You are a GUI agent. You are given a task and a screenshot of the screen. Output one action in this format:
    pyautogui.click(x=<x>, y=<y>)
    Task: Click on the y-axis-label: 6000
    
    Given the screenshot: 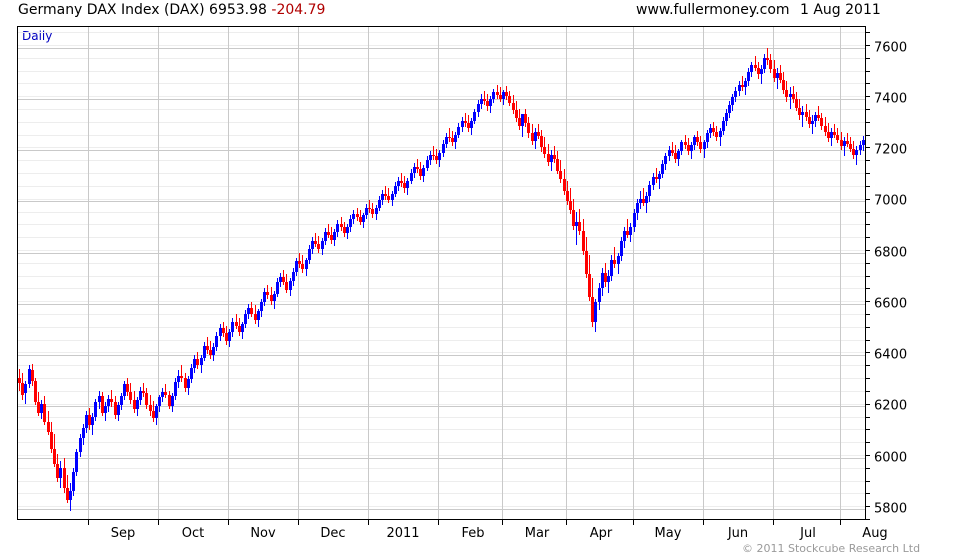 What is the action you would take?
    pyautogui.click(x=891, y=458)
    